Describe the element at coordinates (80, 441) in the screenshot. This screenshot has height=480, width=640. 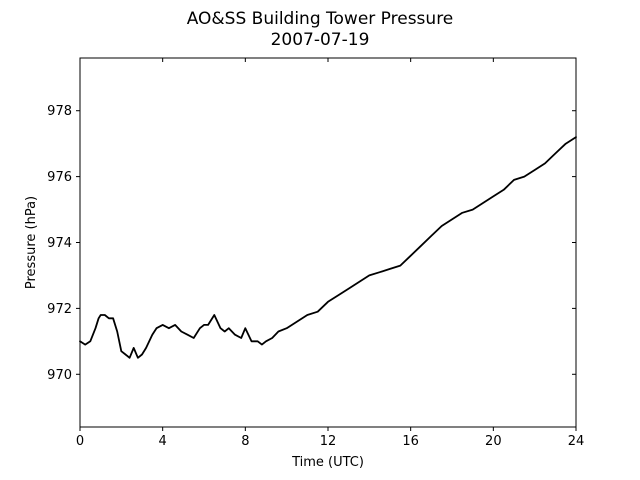
I see `x-tick-label: 0` at that location.